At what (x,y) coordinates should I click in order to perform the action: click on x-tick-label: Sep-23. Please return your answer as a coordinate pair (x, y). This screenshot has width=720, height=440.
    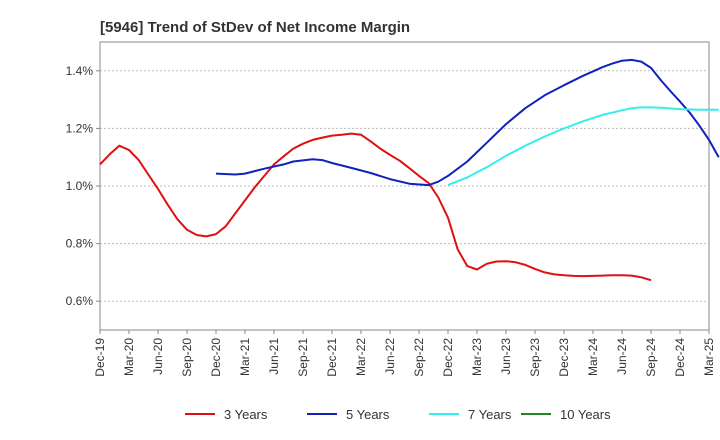
    Looking at the image, I should click on (535, 357).